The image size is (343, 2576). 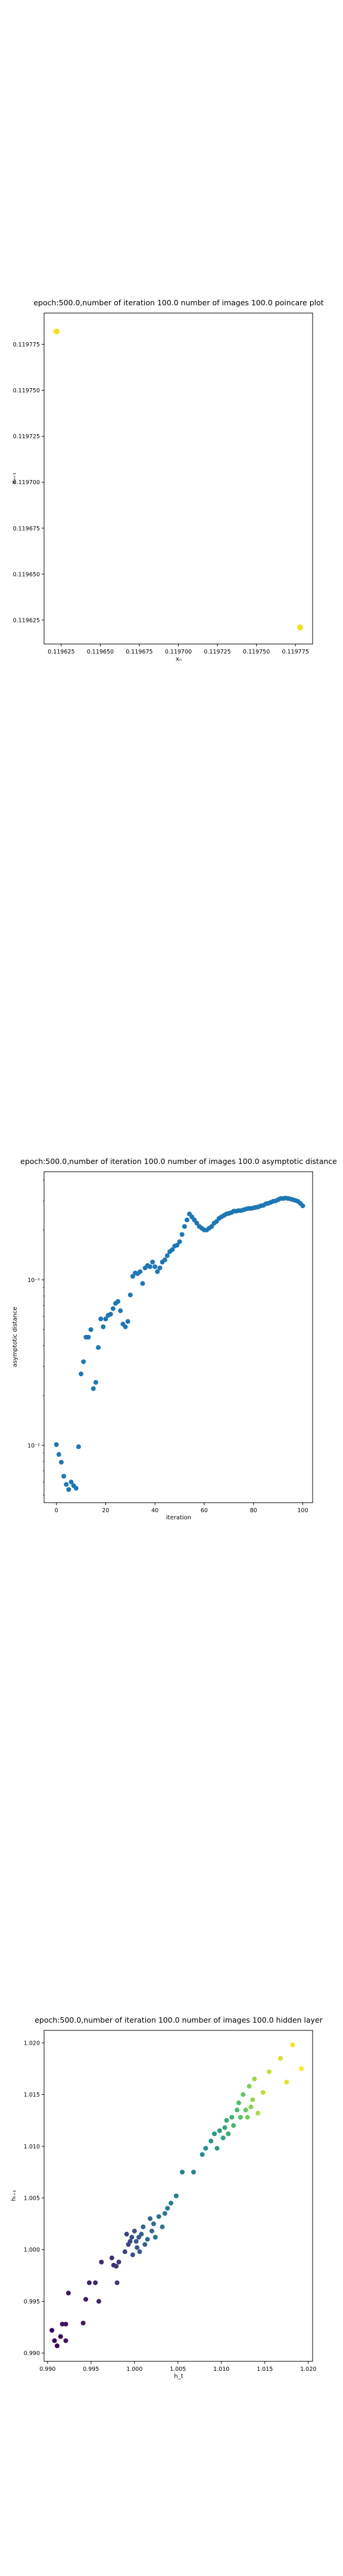 I want to click on y-tick-label: 0.119700, so click(x=27, y=483).